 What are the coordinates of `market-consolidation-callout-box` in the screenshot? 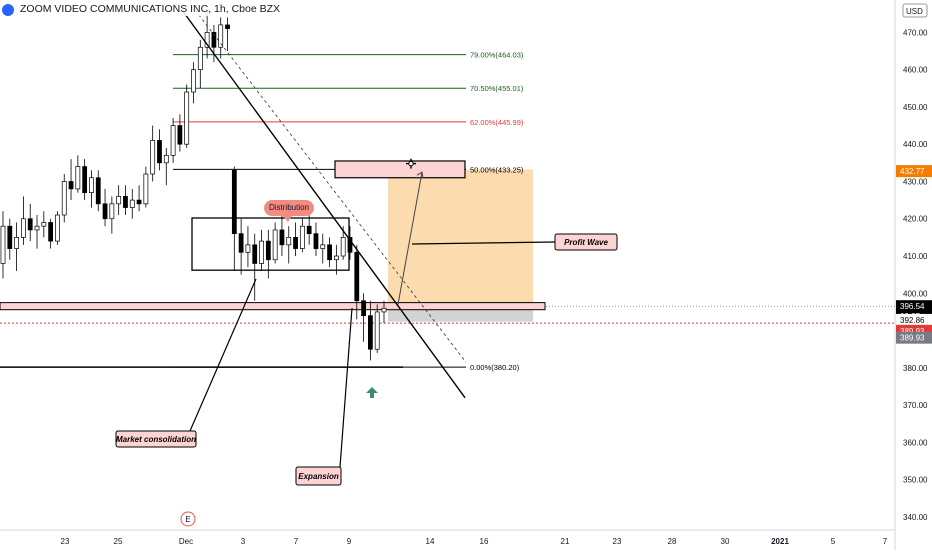 It's located at (156, 439).